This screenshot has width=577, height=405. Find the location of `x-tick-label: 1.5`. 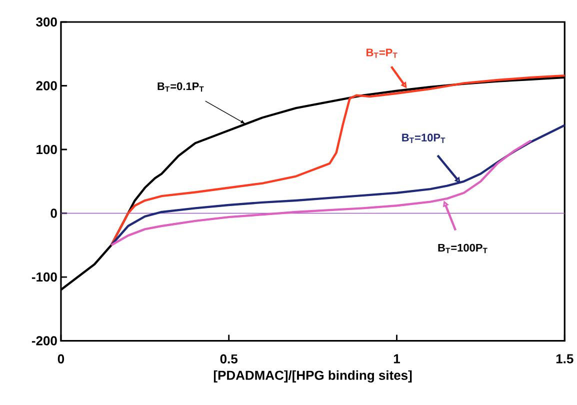

x-tick-label: 1.5 is located at coordinates (565, 359).